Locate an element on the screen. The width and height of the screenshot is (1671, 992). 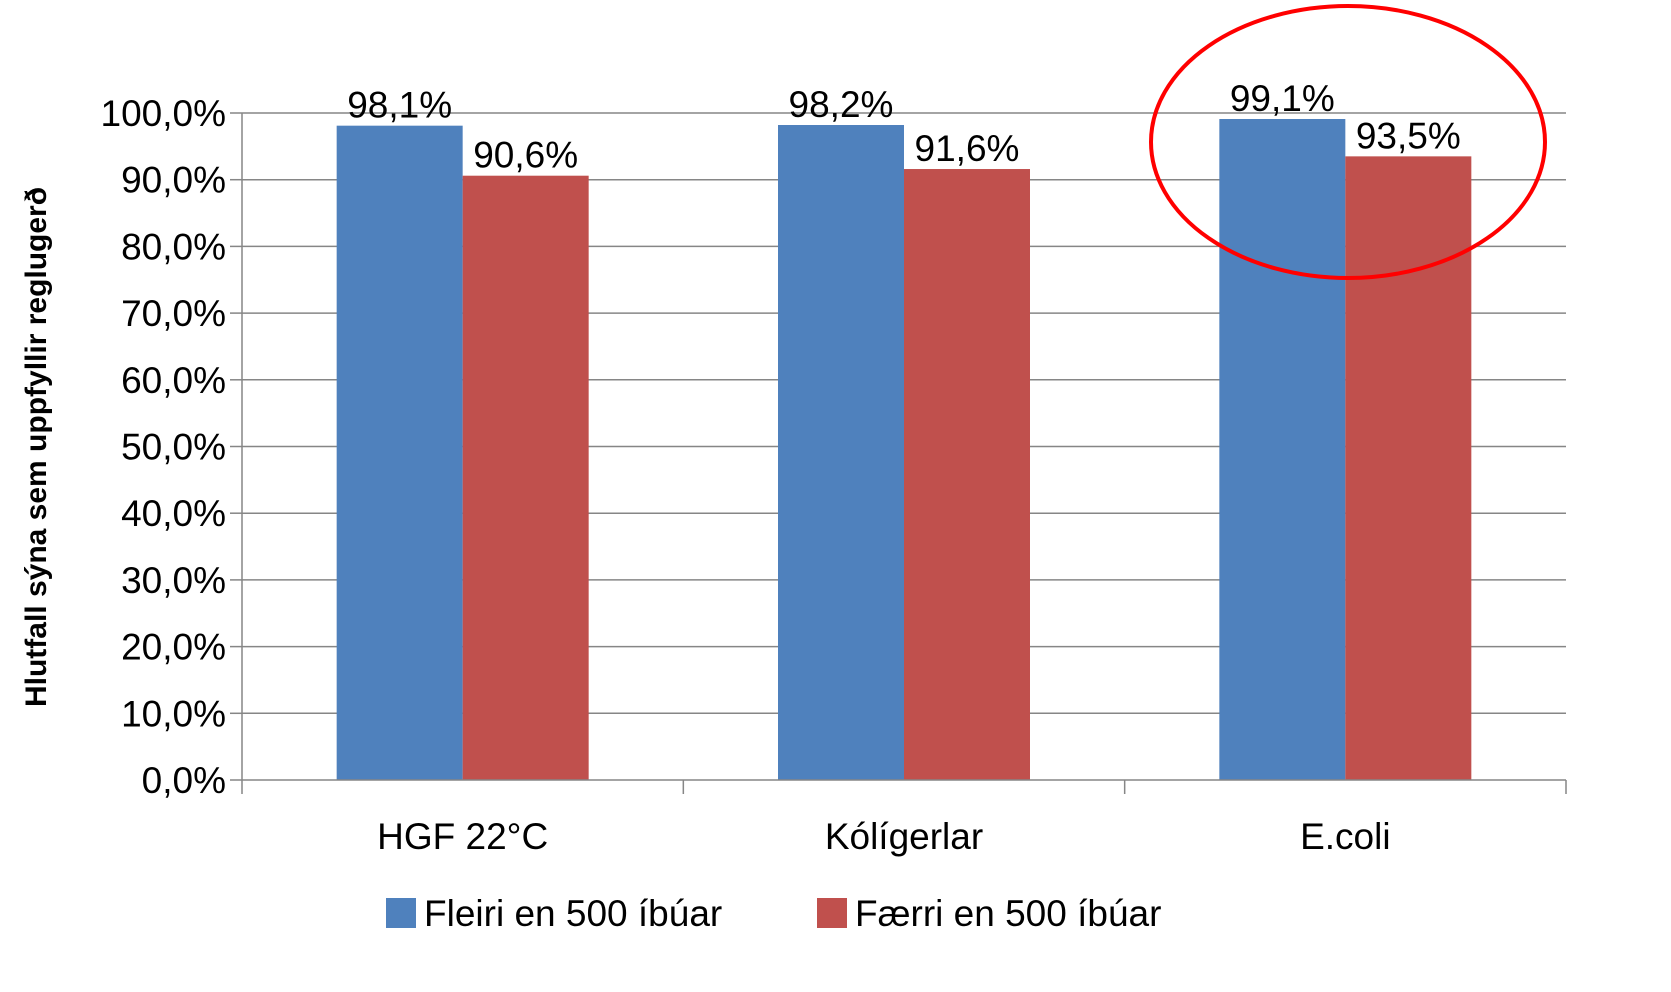
y-tick-label: 40,0% is located at coordinates (173, 513).